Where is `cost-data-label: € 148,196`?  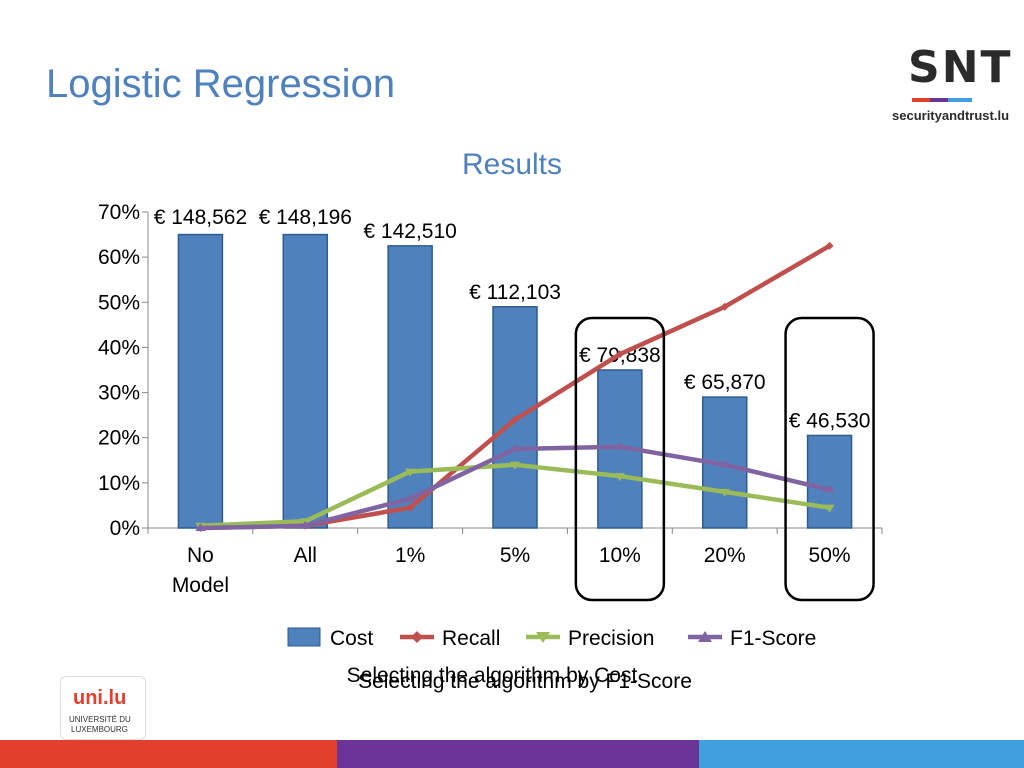 cost-data-label: € 148,196 is located at coordinates (305, 217).